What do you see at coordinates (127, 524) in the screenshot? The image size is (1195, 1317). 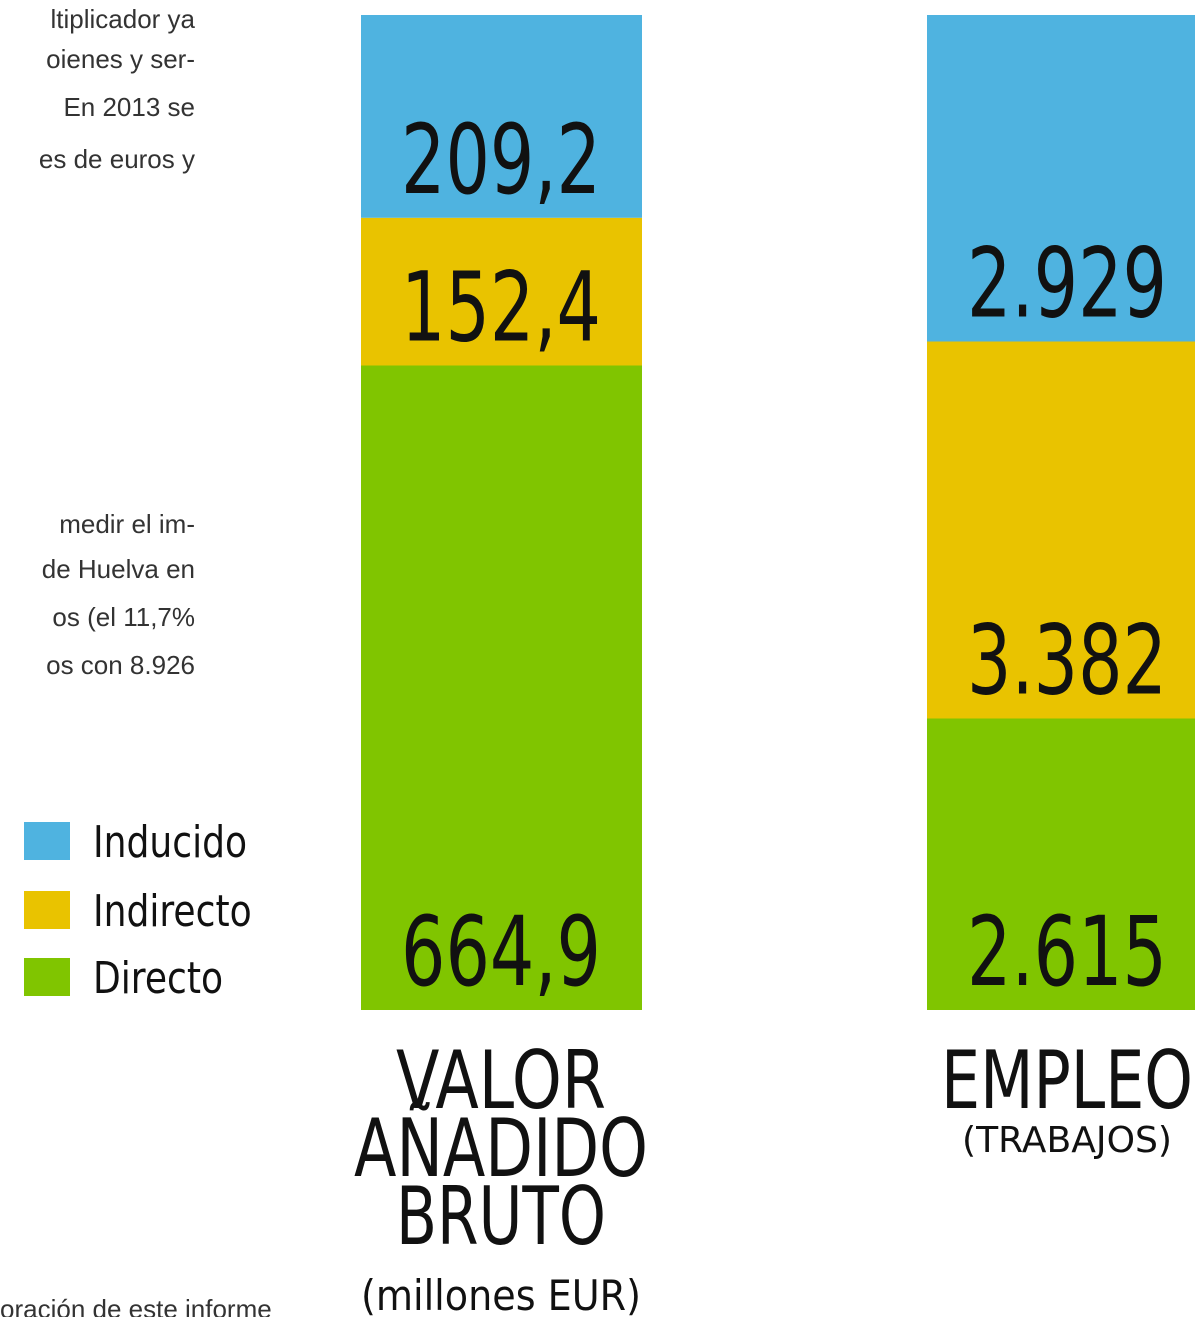 I see `body-text-line: medir el im-` at bounding box center [127, 524].